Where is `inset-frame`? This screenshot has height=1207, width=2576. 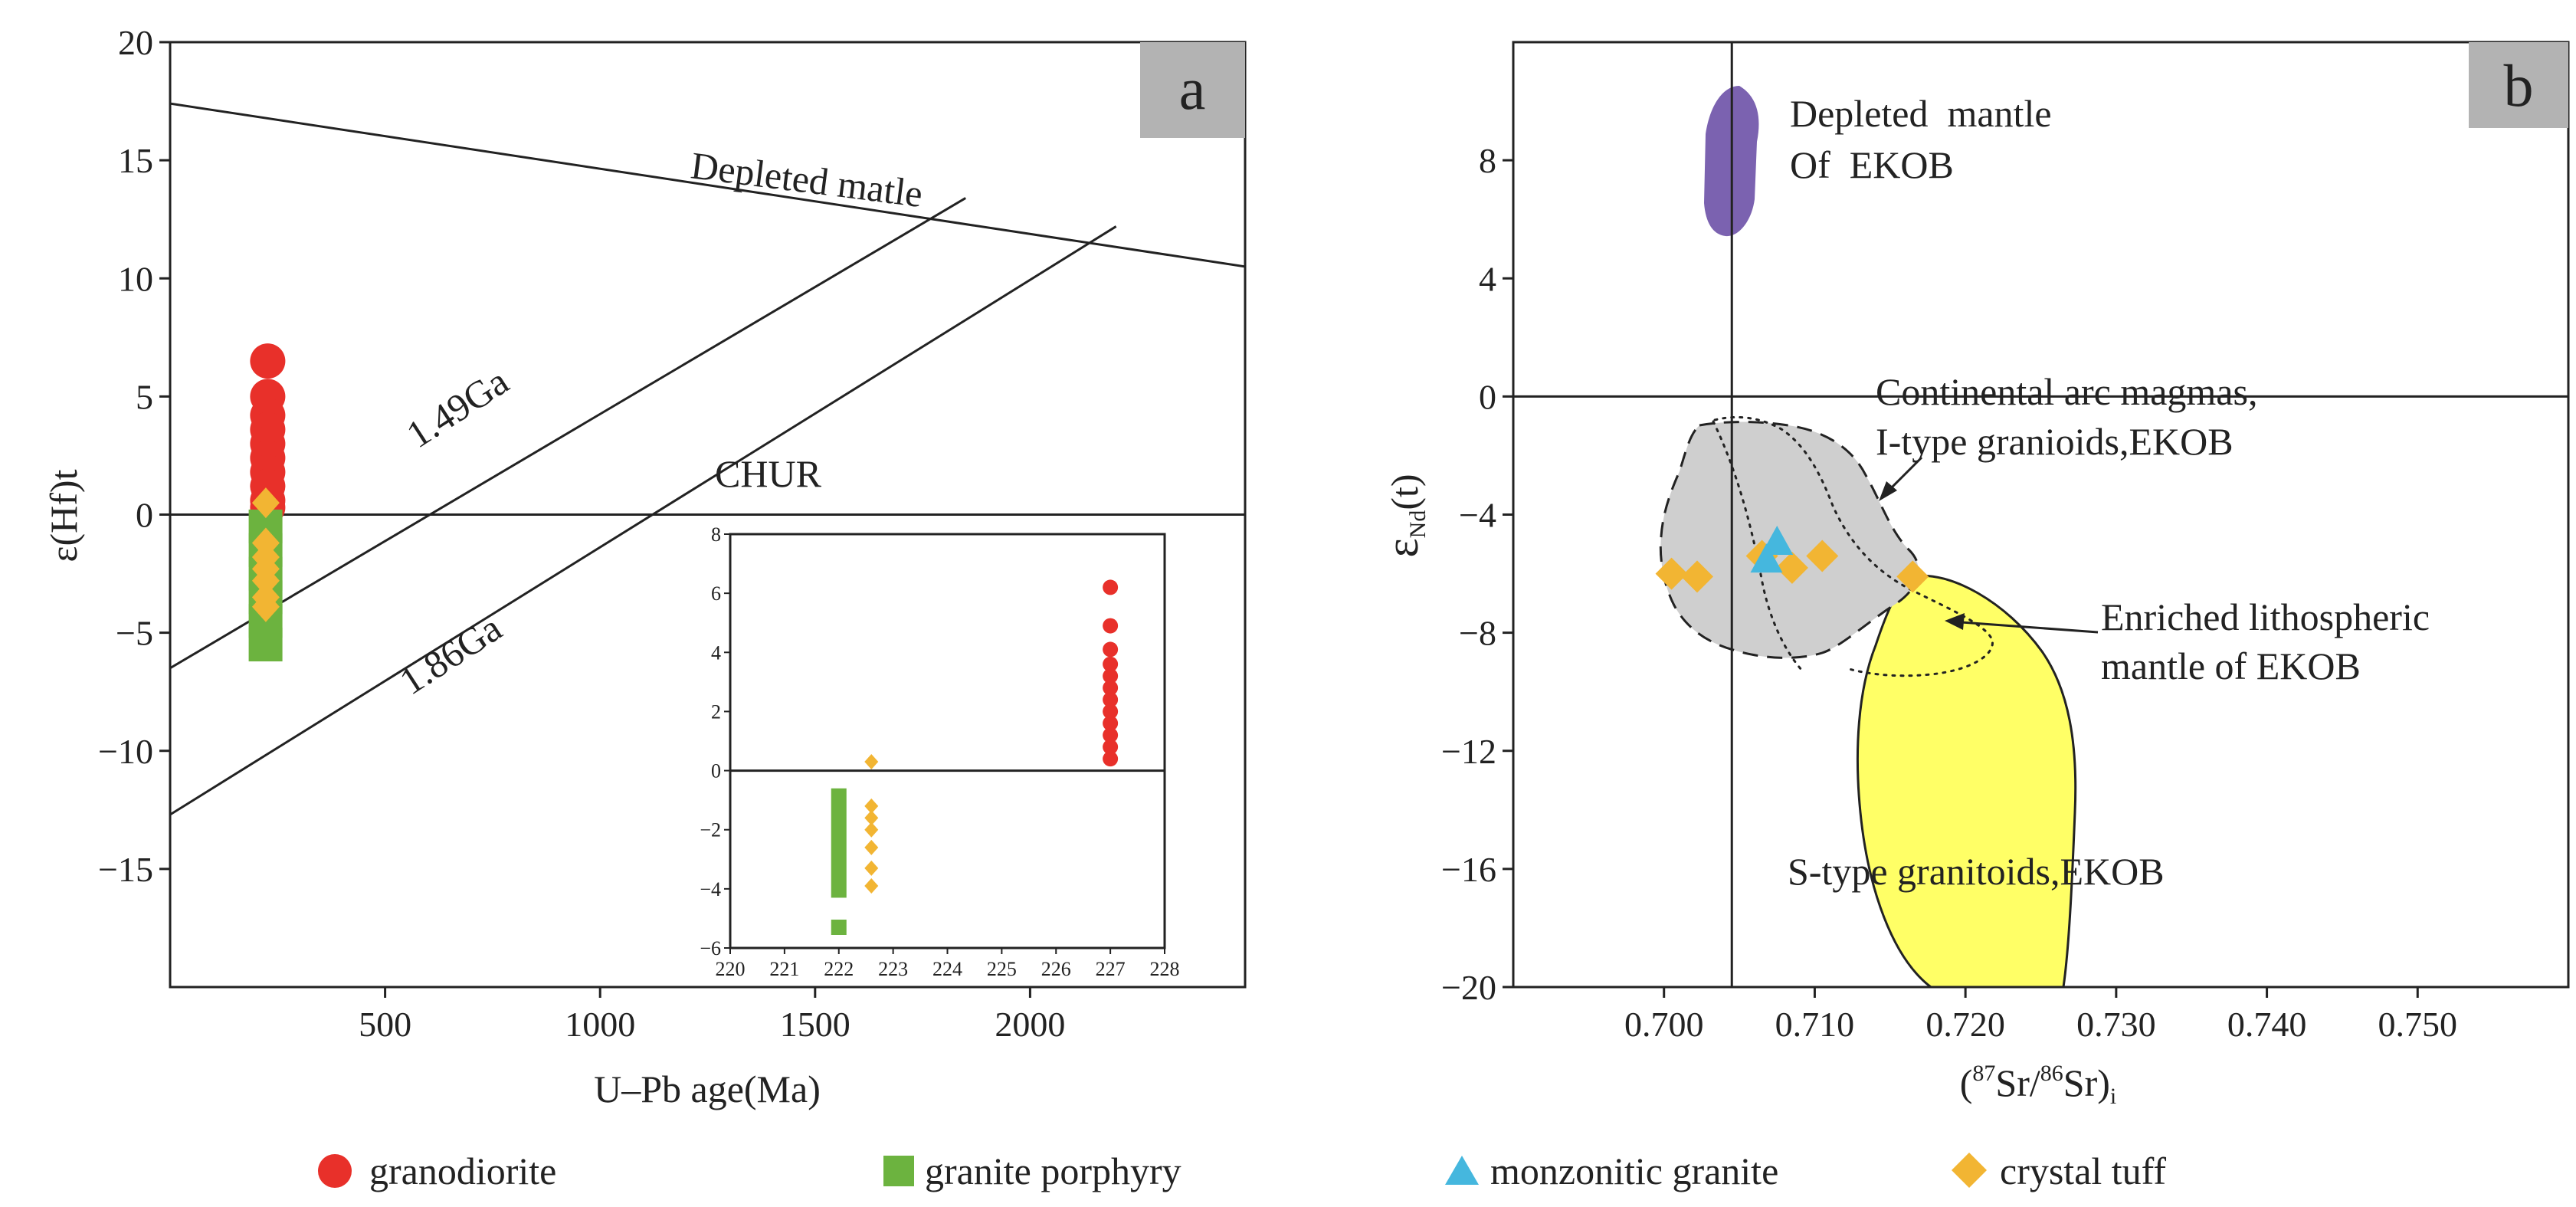 inset-frame is located at coordinates (948, 741).